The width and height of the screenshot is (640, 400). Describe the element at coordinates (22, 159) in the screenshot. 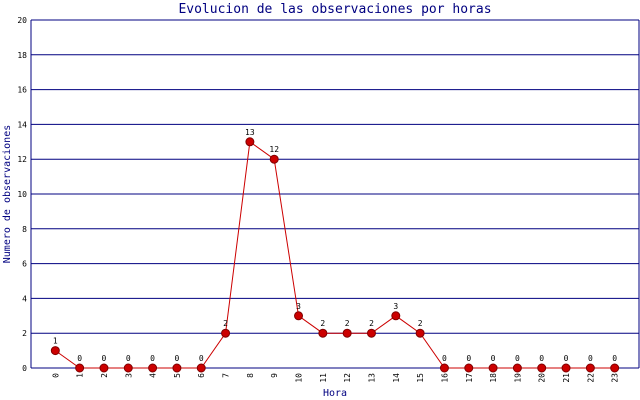

I see `y-tick-label: 12` at that location.